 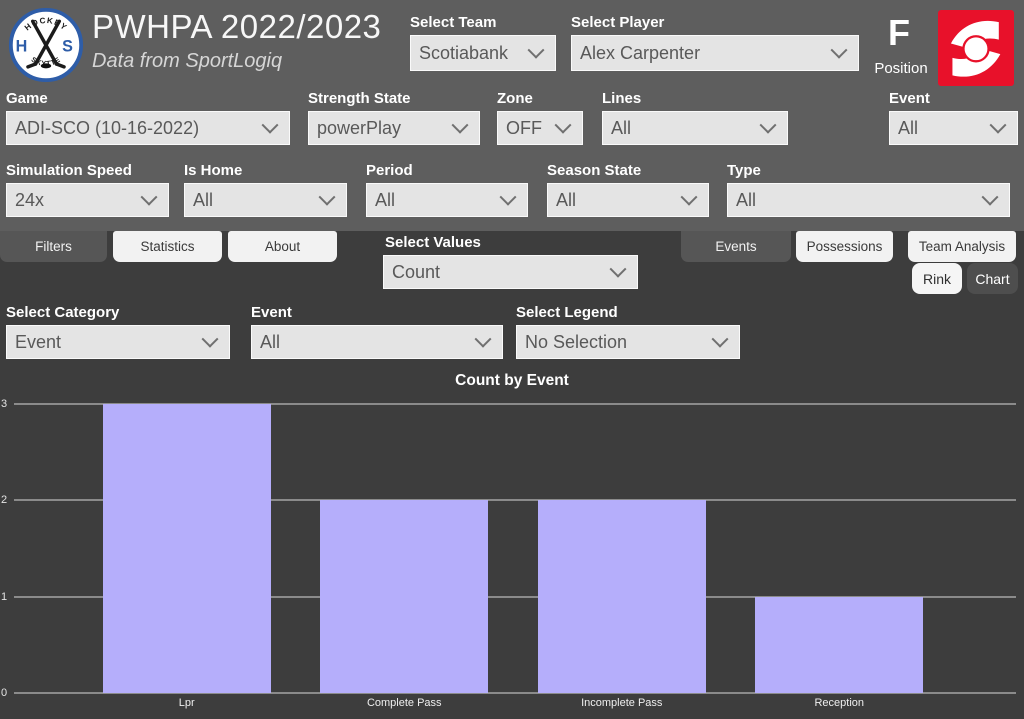 What do you see at coordinates (567, 312) in the screenshot?
I see `select-legend-label: Select Legend` at bounding box center [567, 312].